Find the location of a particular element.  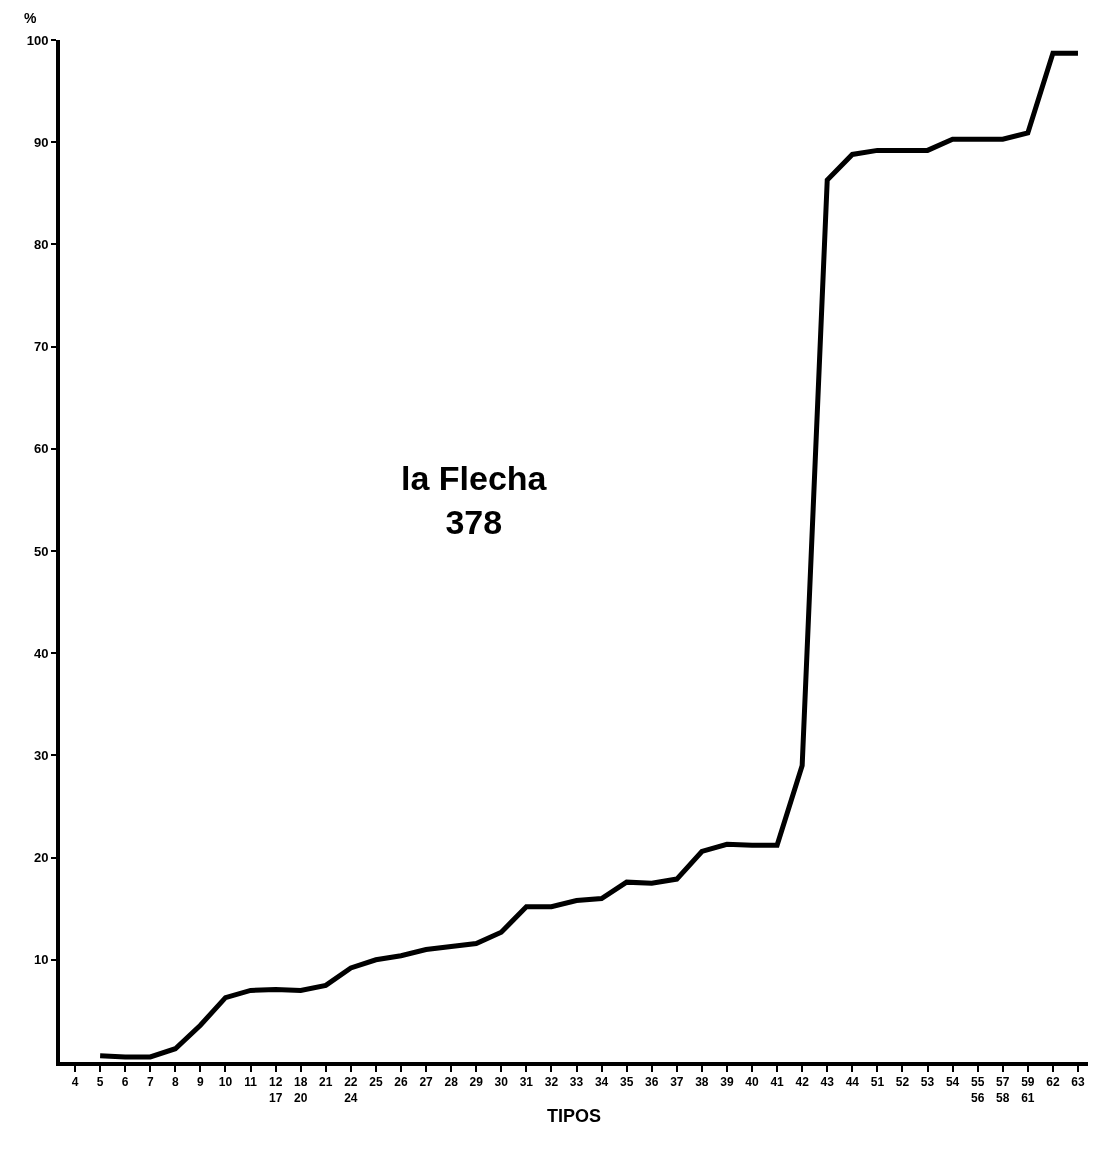

y-tick-label: 30 is located at coordinates (41, 755).